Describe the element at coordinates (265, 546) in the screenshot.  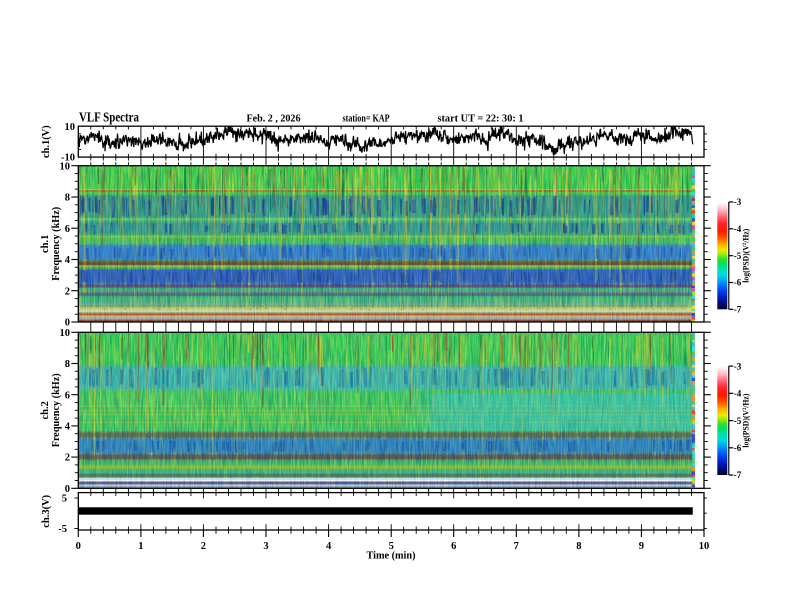
I see `svg-text: 3` at that location.